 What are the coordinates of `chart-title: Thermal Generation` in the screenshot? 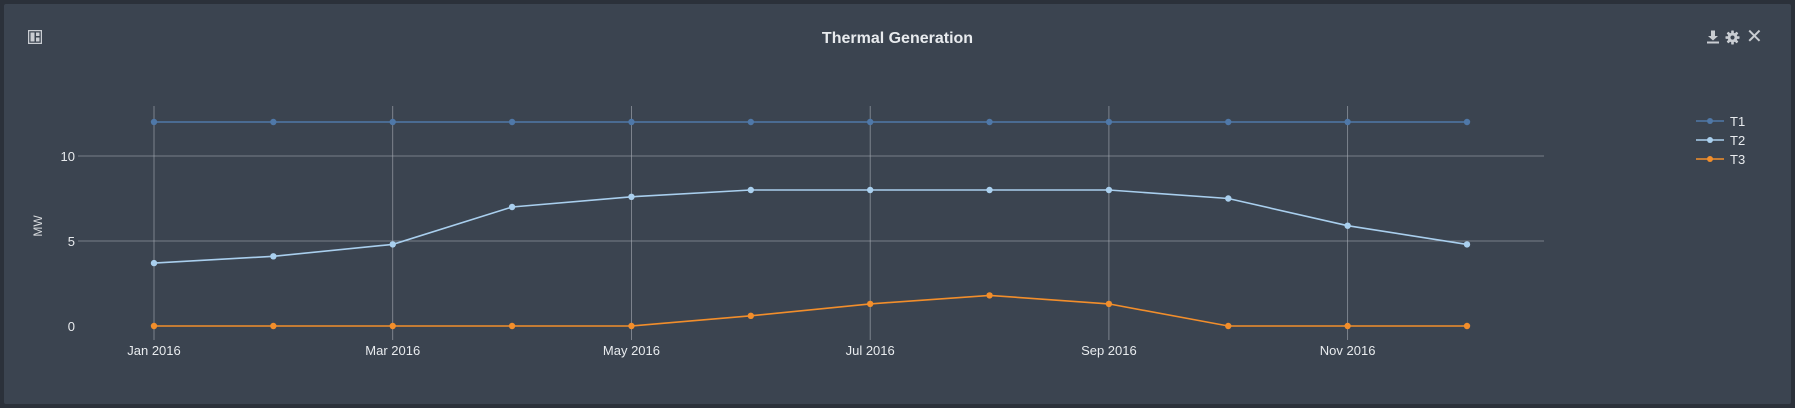 It's located at (897, 38).